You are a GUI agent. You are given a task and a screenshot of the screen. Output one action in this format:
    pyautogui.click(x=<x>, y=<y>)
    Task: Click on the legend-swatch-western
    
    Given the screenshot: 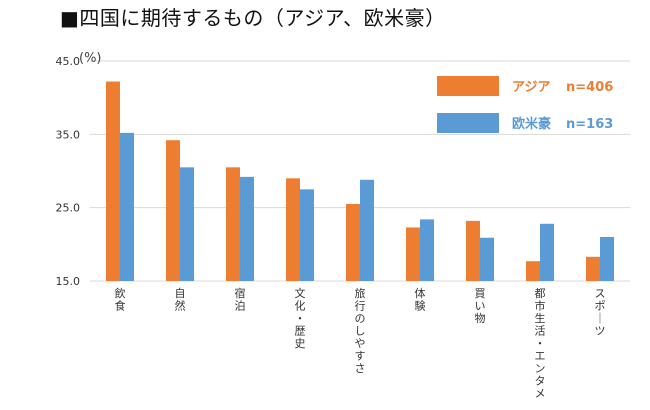 What is the action you would take?
    pyautogui.click(x=468, y=123)
    